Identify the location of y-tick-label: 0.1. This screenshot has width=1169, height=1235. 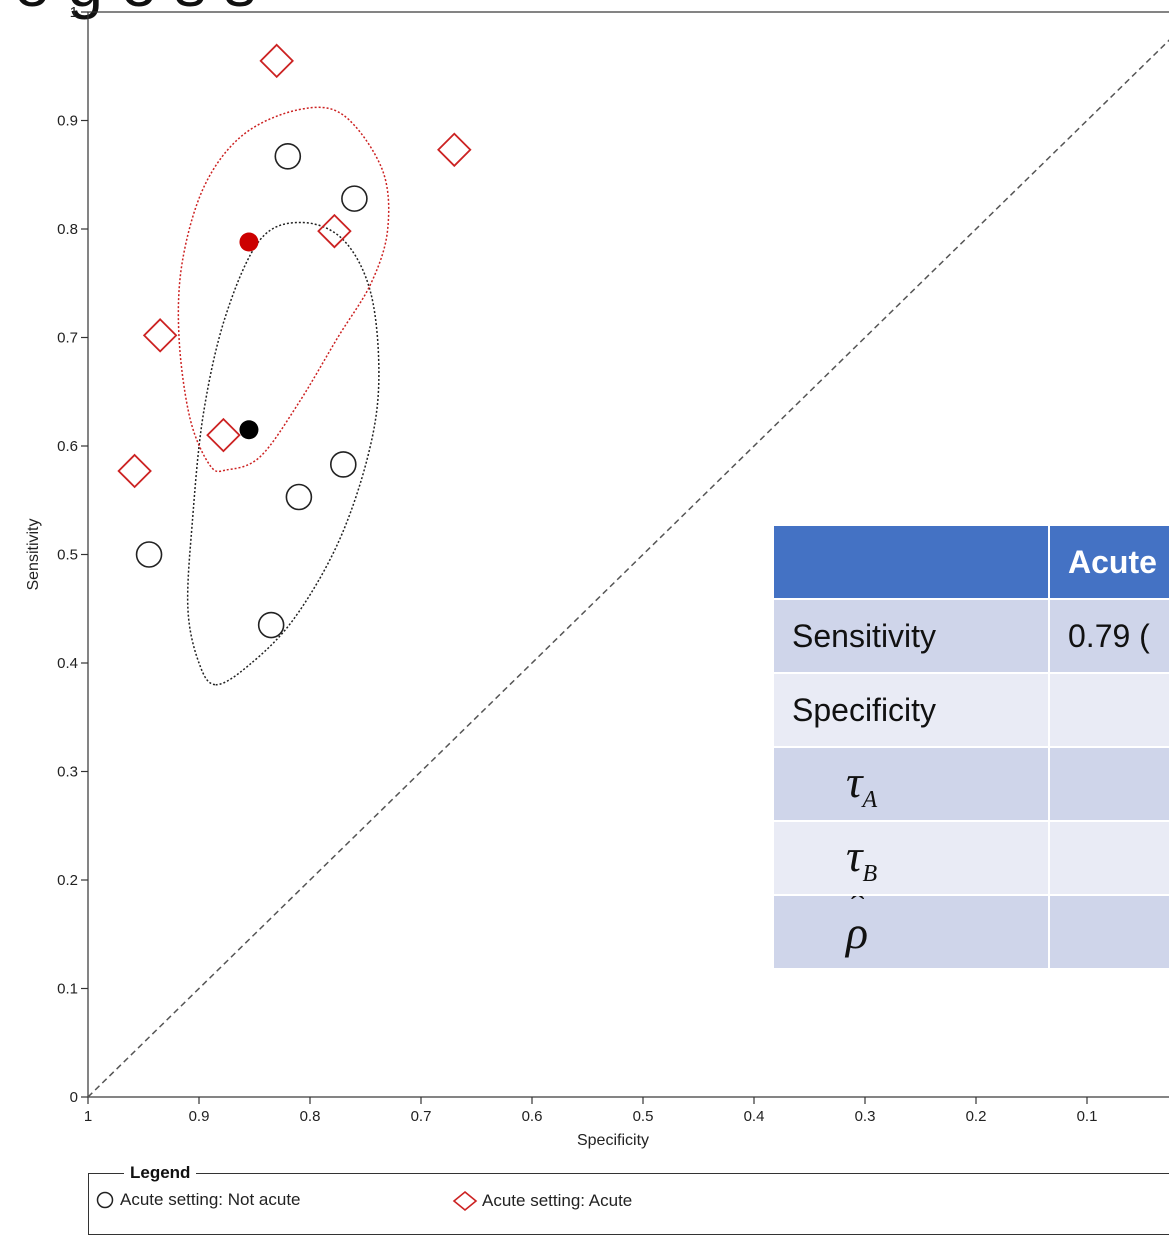
(67, 989).